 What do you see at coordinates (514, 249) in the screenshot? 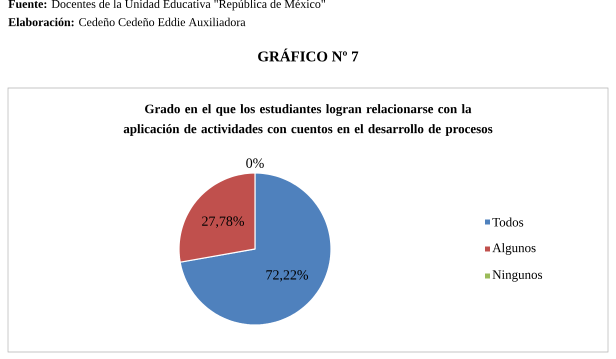
I see `legend-label: Algunos` at bounding box center [514, 249].